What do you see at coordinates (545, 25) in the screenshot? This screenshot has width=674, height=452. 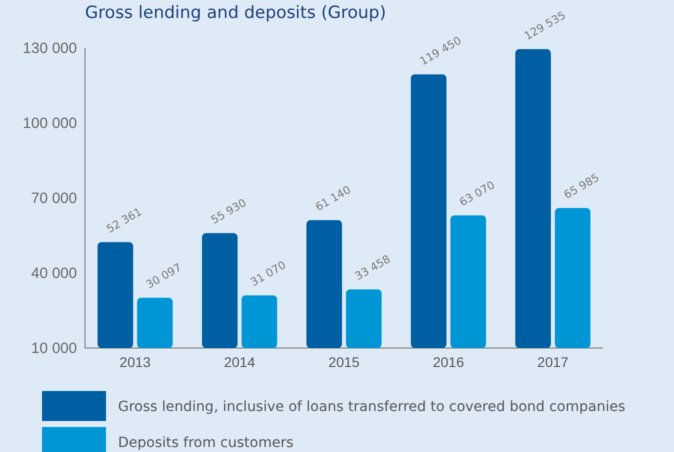 I see `data-label: 129 535` at bounding box center [545, 25].